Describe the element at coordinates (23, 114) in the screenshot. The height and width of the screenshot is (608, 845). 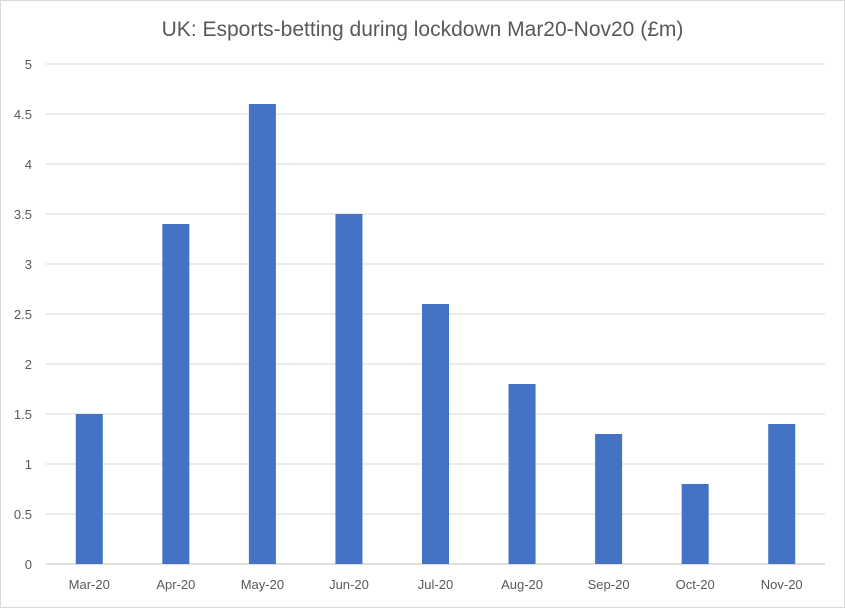
I see `y-tick-label: 4.5` at that location.